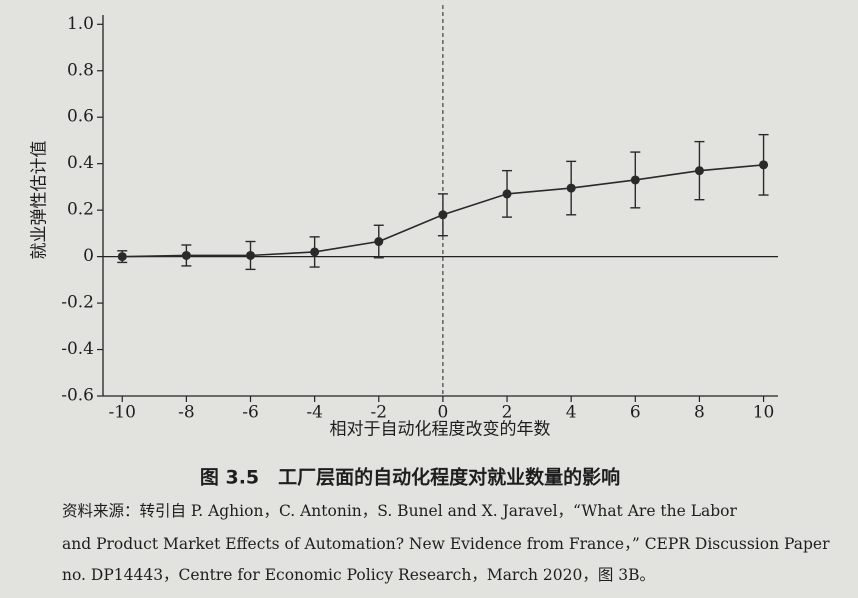 This screenshot has height=598, width=858. What do you see at coordinates (410, 477) in the screenshot?
I see `figure-caption: 图 3.5 工厂层面的自动化程度对就业数量的影响` at bounding box center [410, 477].